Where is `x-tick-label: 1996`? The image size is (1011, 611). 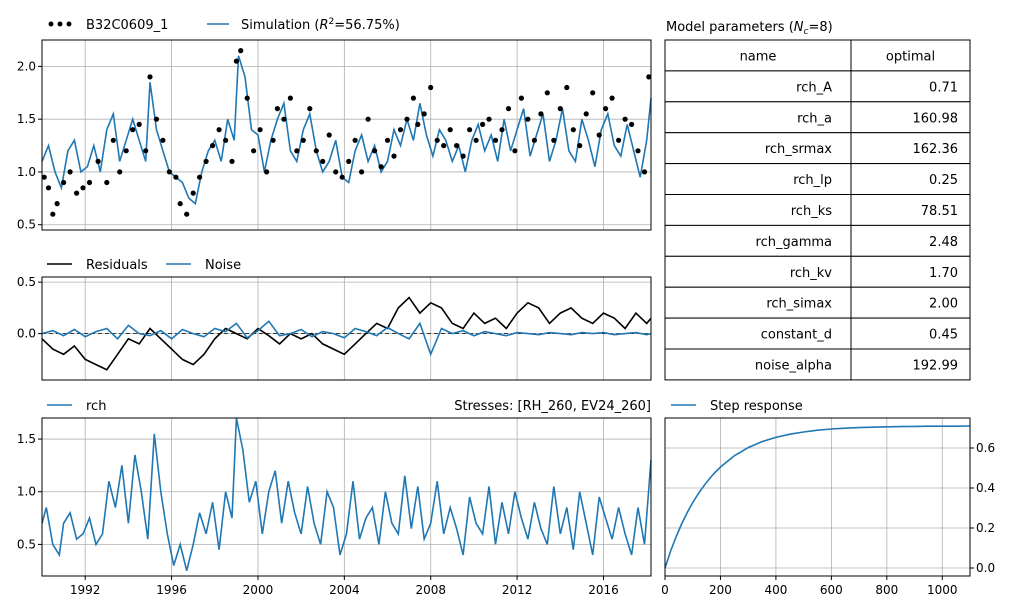
x-tick-label: 1996 is located at coordinates (171, 590).